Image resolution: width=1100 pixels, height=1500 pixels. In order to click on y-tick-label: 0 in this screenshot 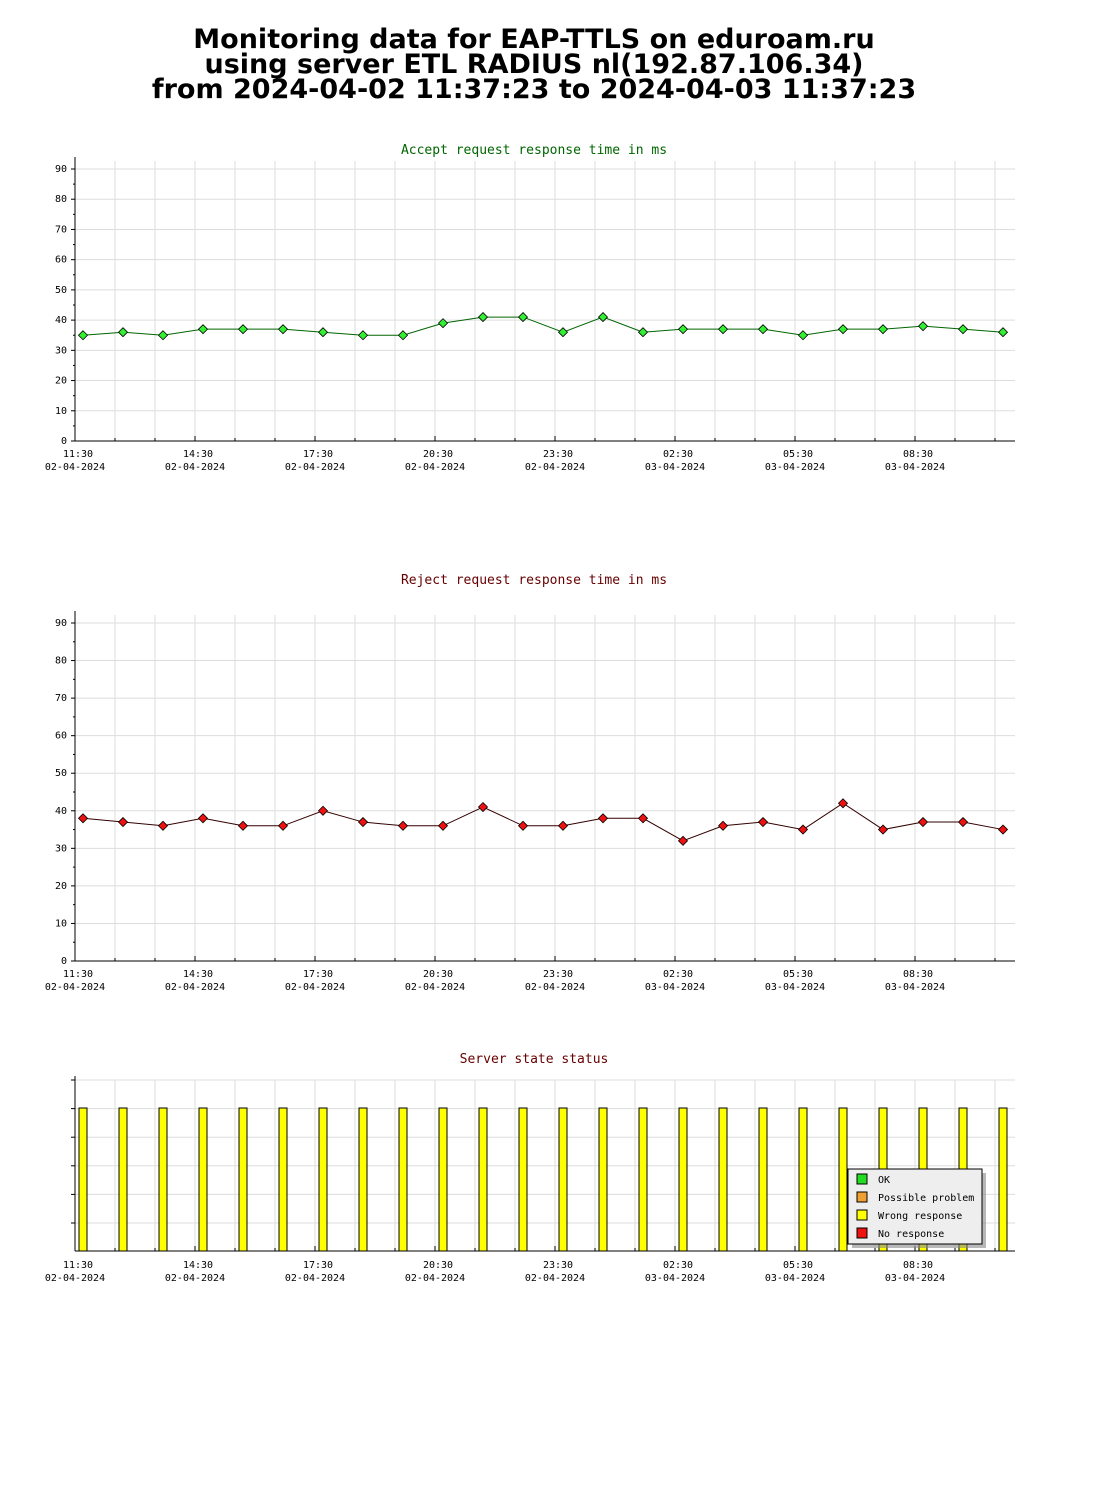, I will do `click(64, 441)`.